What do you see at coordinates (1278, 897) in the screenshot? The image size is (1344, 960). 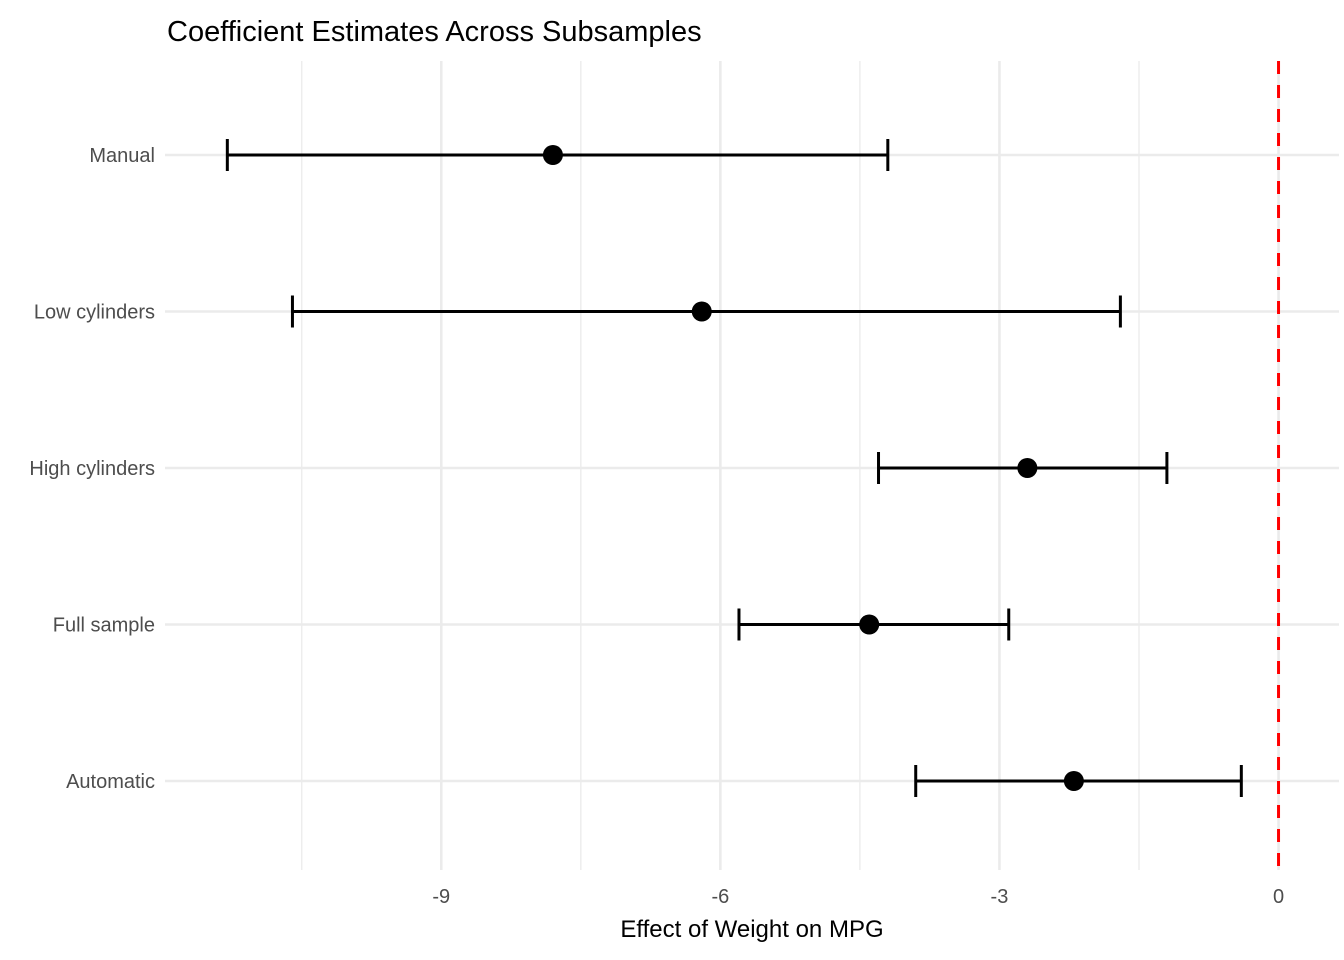 I see `x-axis-tick-label-0: 0` at bounding box center [1278, 897].